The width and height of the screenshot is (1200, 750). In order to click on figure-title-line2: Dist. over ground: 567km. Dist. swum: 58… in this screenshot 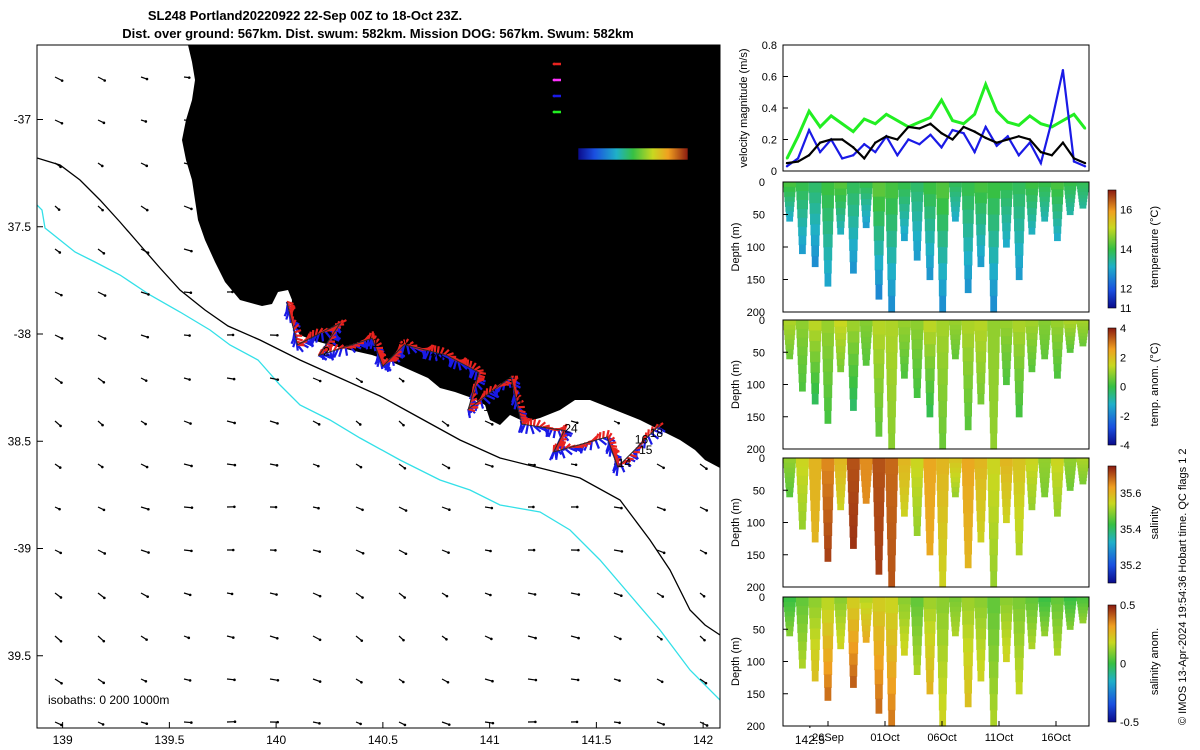, I will do `click(378, 33)`.